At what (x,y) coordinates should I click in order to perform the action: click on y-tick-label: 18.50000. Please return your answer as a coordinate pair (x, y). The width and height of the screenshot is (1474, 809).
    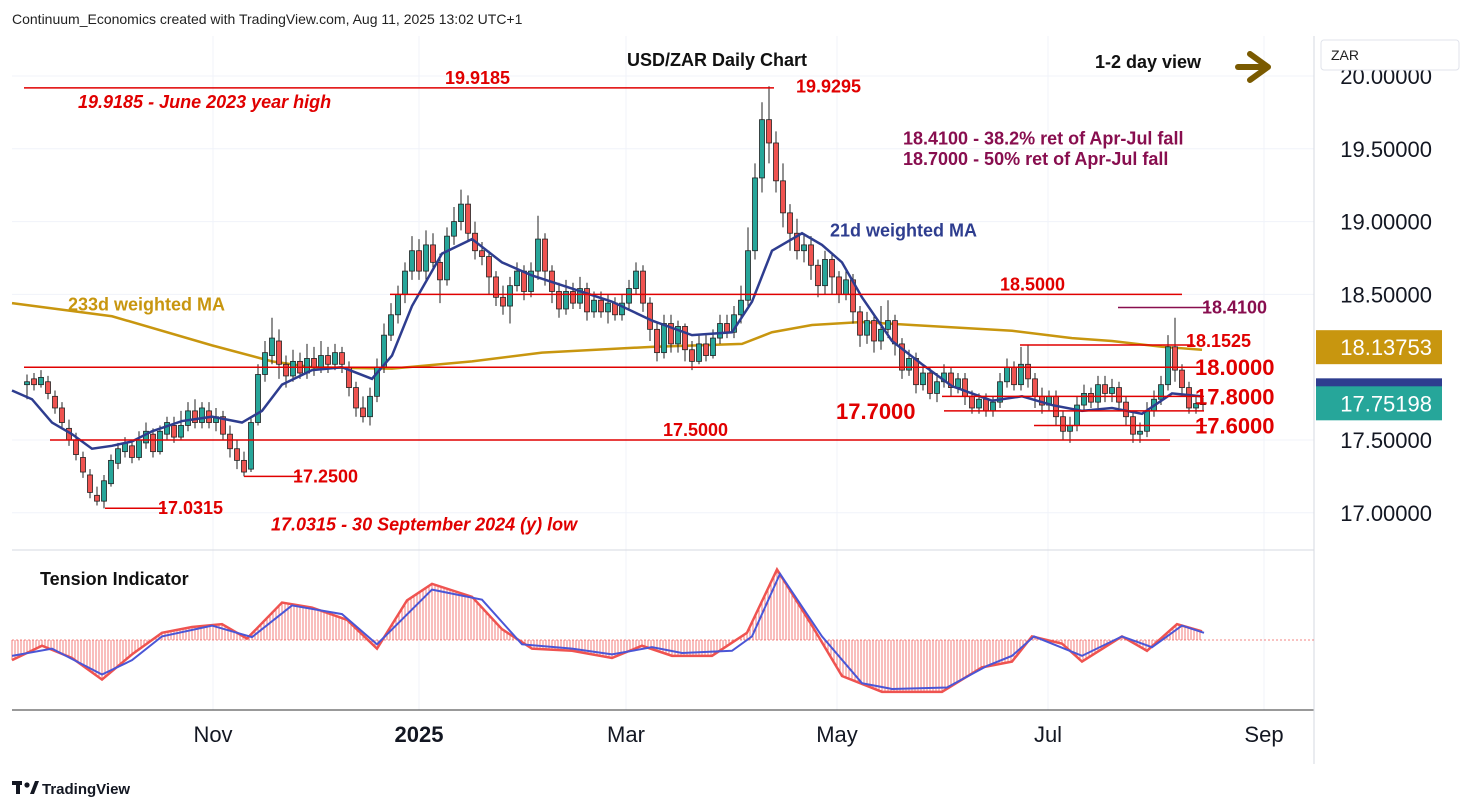
    Looking at the image, I should click on (1386, 294).